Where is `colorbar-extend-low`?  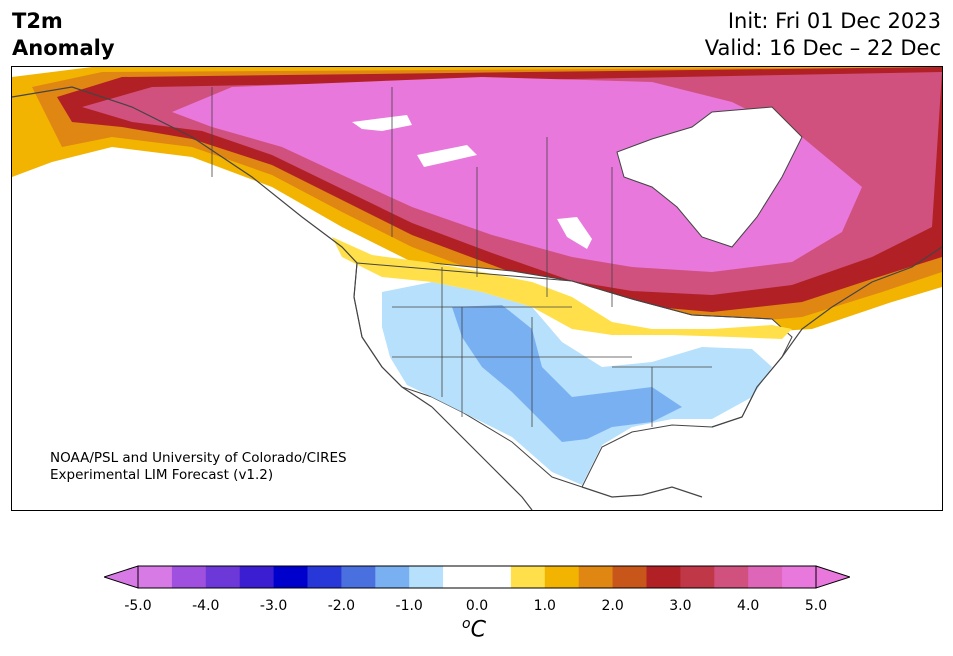
colorbar-extend-low is located at coordinates (121, 577).